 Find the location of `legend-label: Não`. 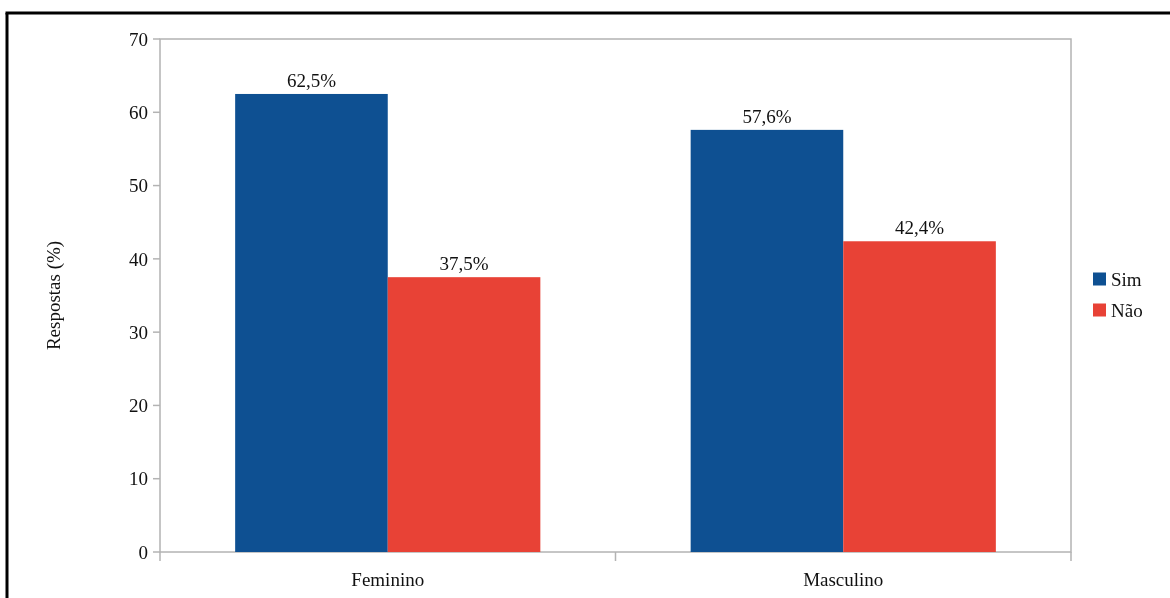

legend-label: Não is located at coordinates (1127, 311).